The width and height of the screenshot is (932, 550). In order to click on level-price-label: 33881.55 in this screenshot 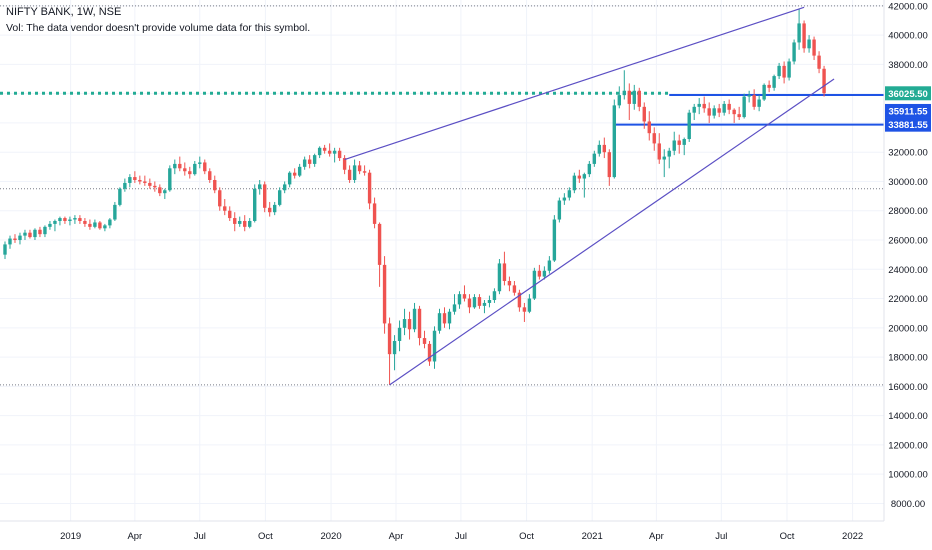, I will do `click(908, 124)`.